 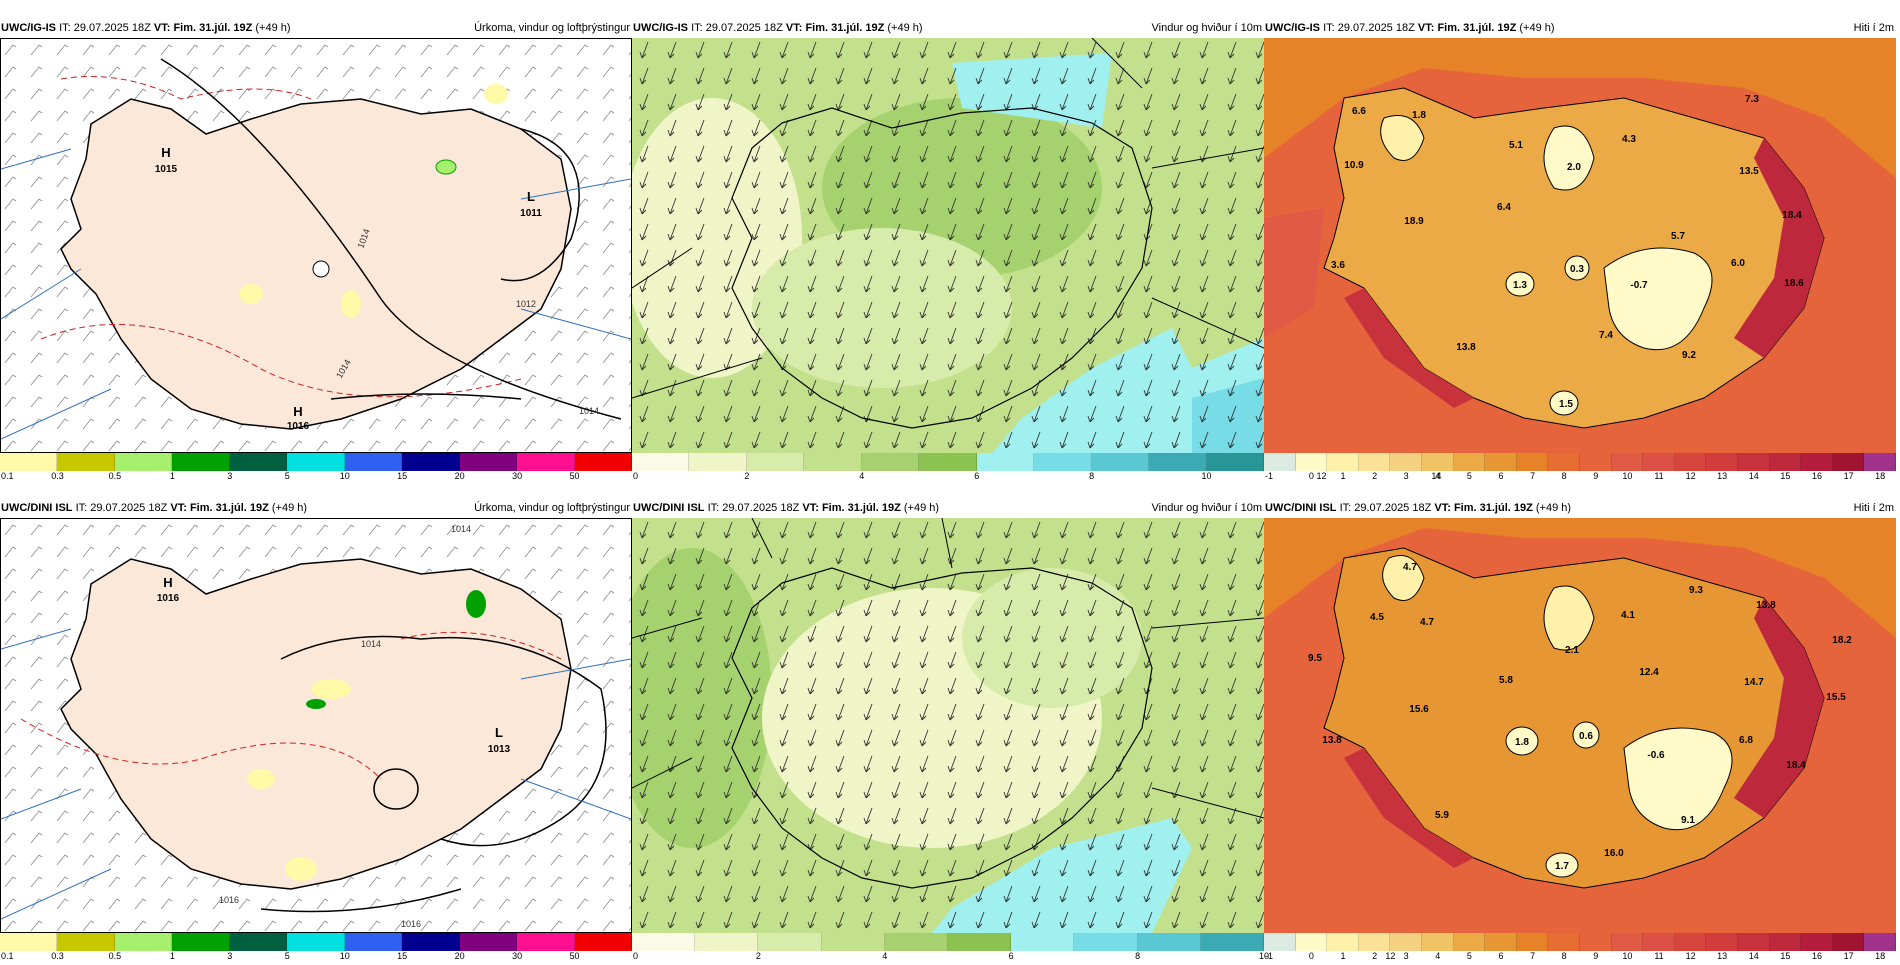 What do you see at coordinates (977, 476) in the screenshot?
I see `colorbar-tick-label: 6` at bounding box center [977, 476].